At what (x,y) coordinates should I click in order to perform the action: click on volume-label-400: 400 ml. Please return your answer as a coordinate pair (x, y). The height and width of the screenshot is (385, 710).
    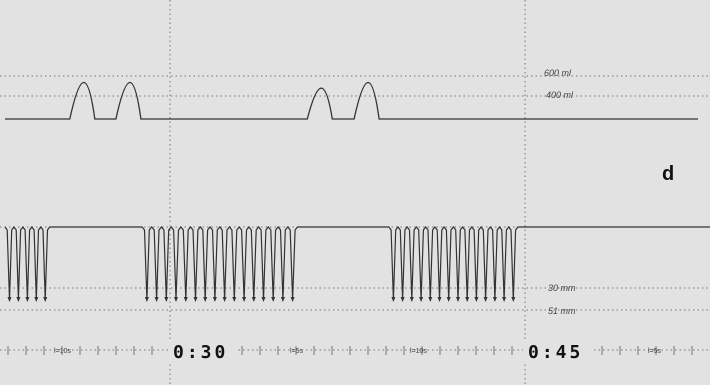
    Looking at the image, I should click on (560, 95).